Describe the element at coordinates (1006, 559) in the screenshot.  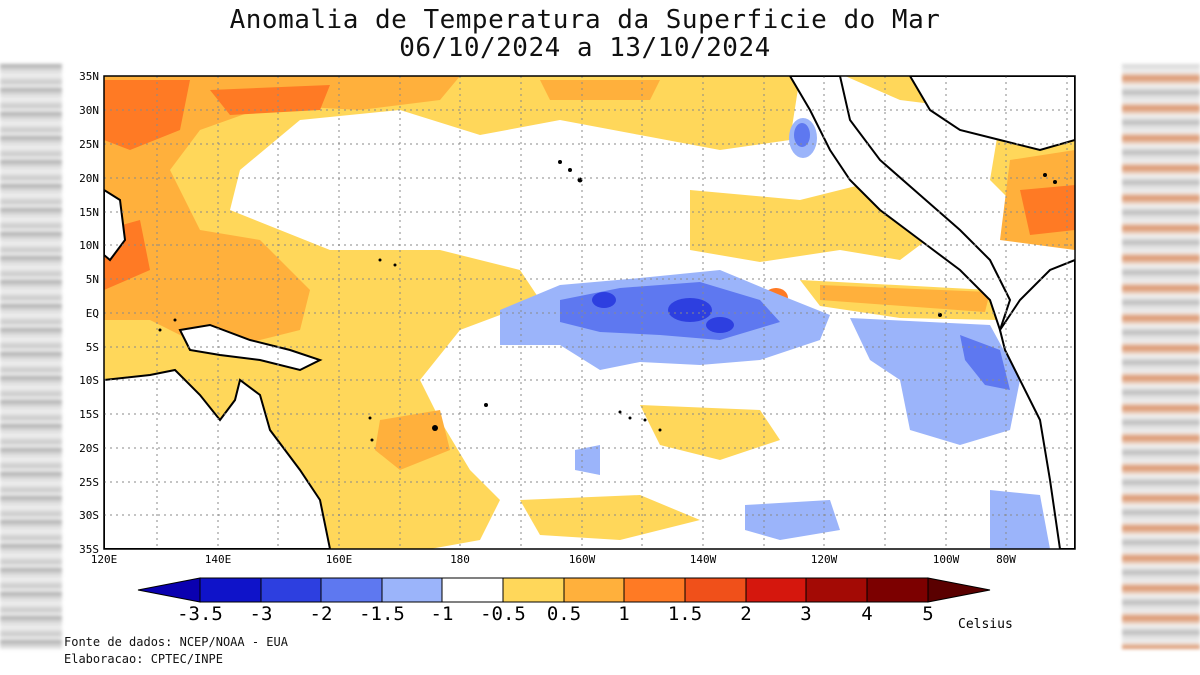
I see `lon-label-80w: 80W` at that location.